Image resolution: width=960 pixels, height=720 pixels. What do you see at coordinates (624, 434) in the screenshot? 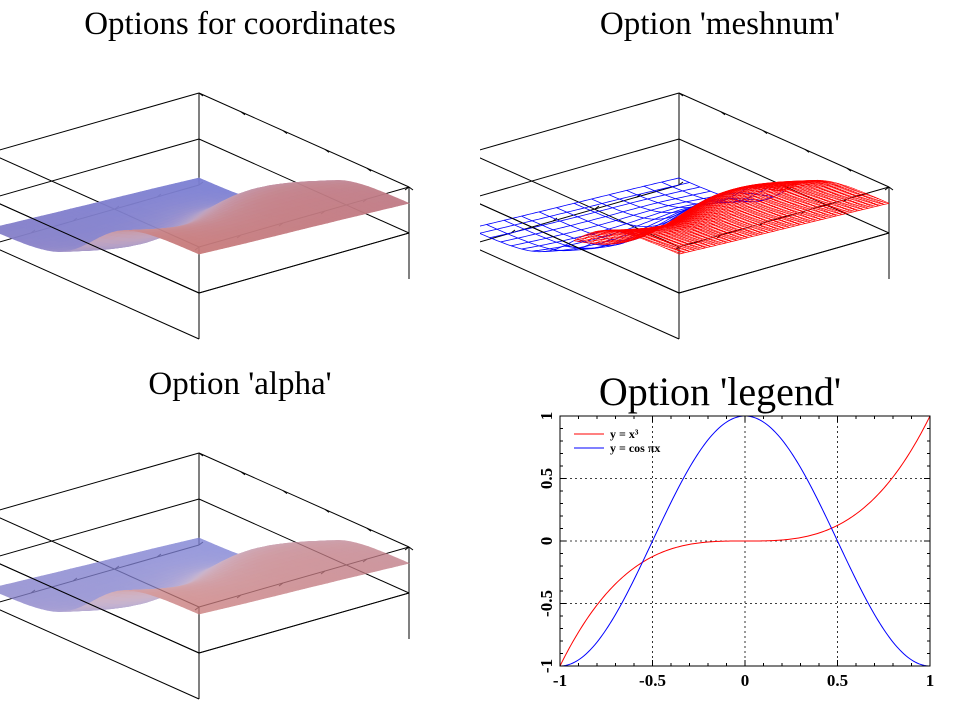
I see `legend-label-cubic: y = x³` at bounding box center [624, 434].